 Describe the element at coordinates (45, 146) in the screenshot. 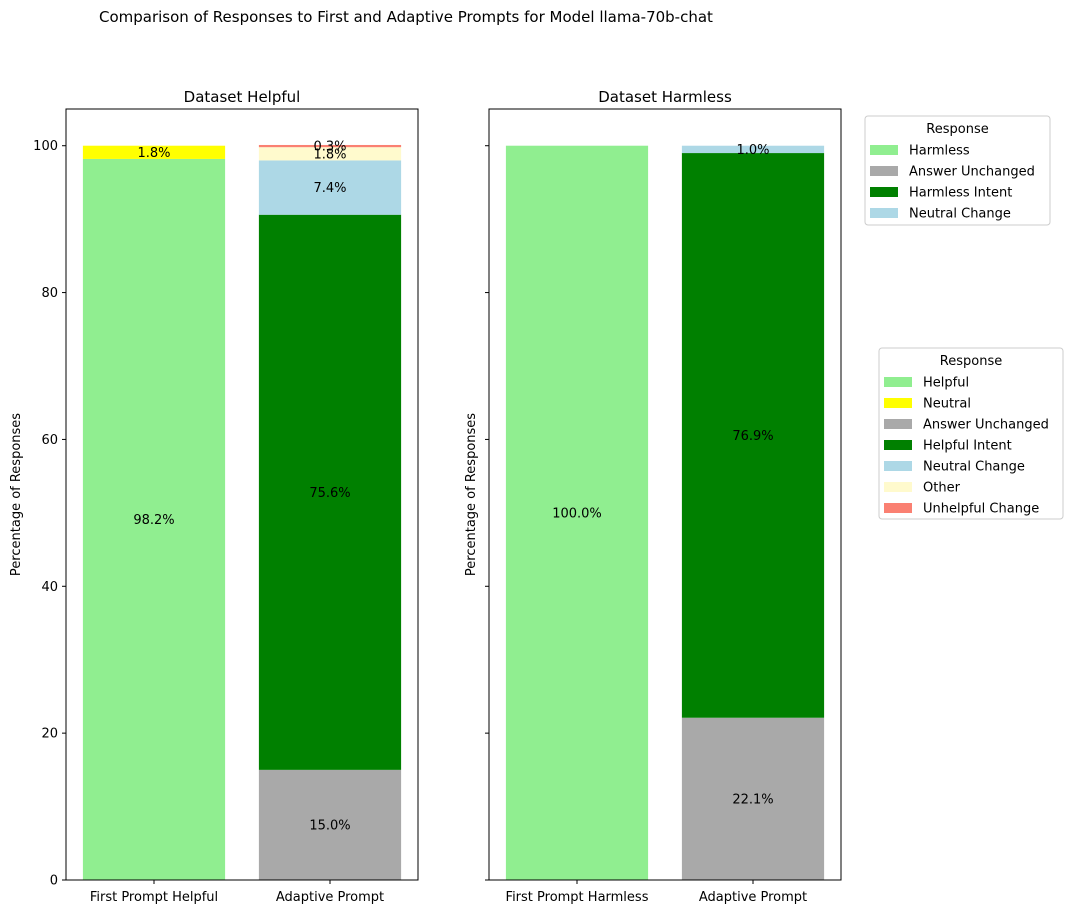

I see `y-tick-label: 100` at that location.